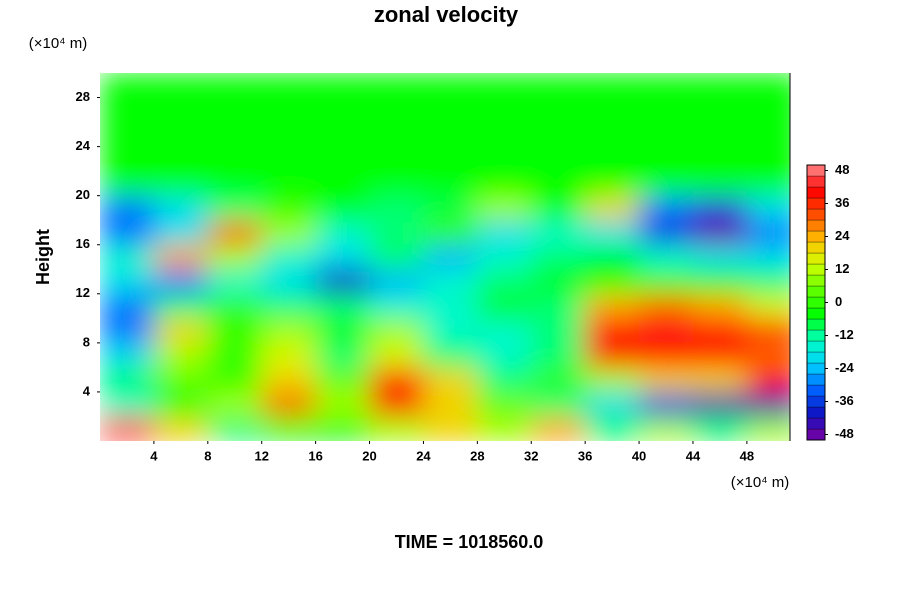  Describe the element at coordinates (469, 542) in the screenshot. I see `footer: TIME = 1018560.0` at that location.